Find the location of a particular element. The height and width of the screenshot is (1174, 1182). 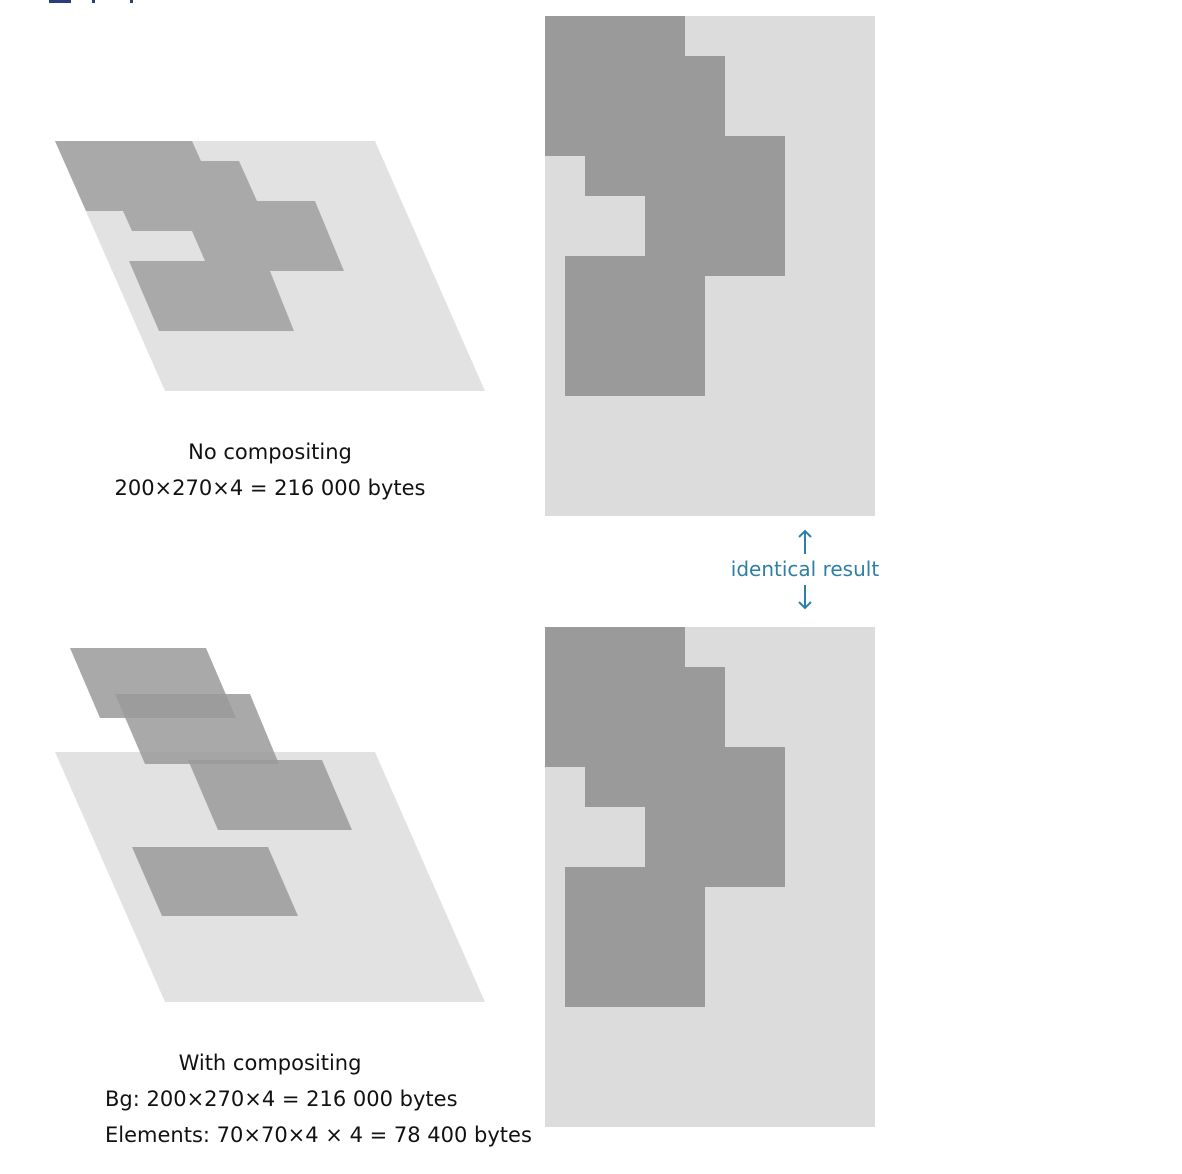

no-compositing-caption: No compositing 200×270×4 = 216 000 bytes is located at coordinates (269, 470).